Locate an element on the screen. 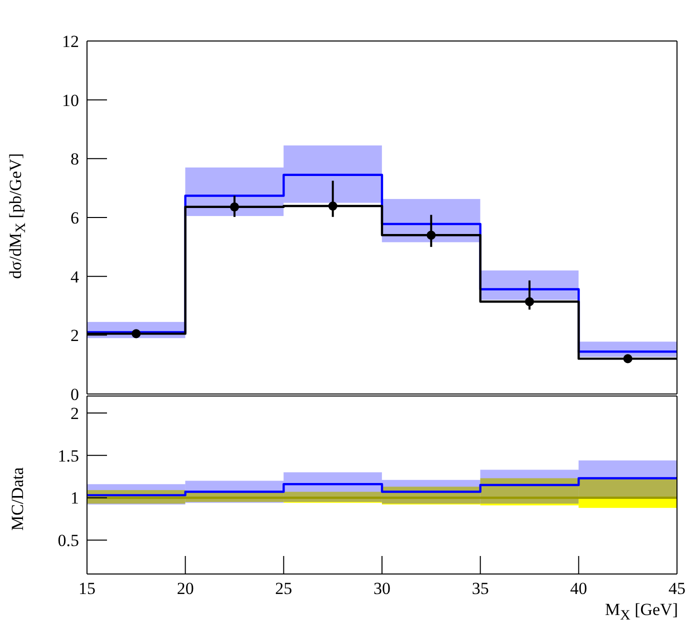  x-tick-label: 30 is located at coordinates (382, 588).